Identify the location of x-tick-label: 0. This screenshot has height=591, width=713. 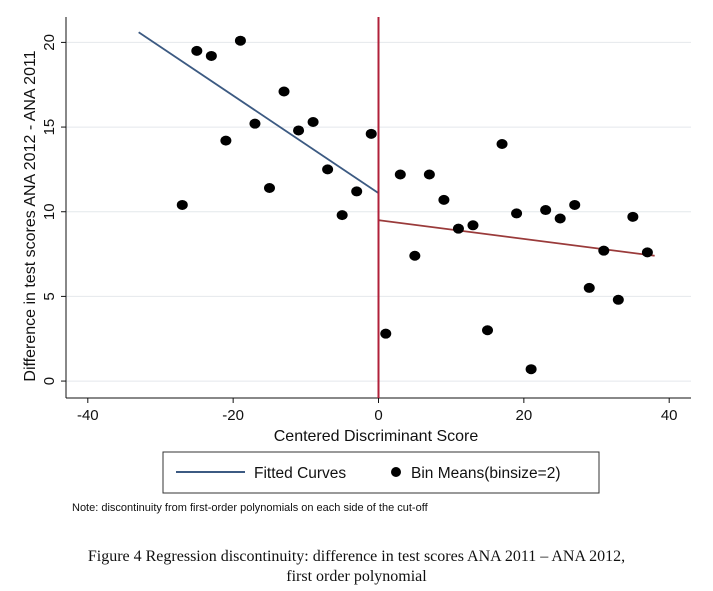
(378, 415).